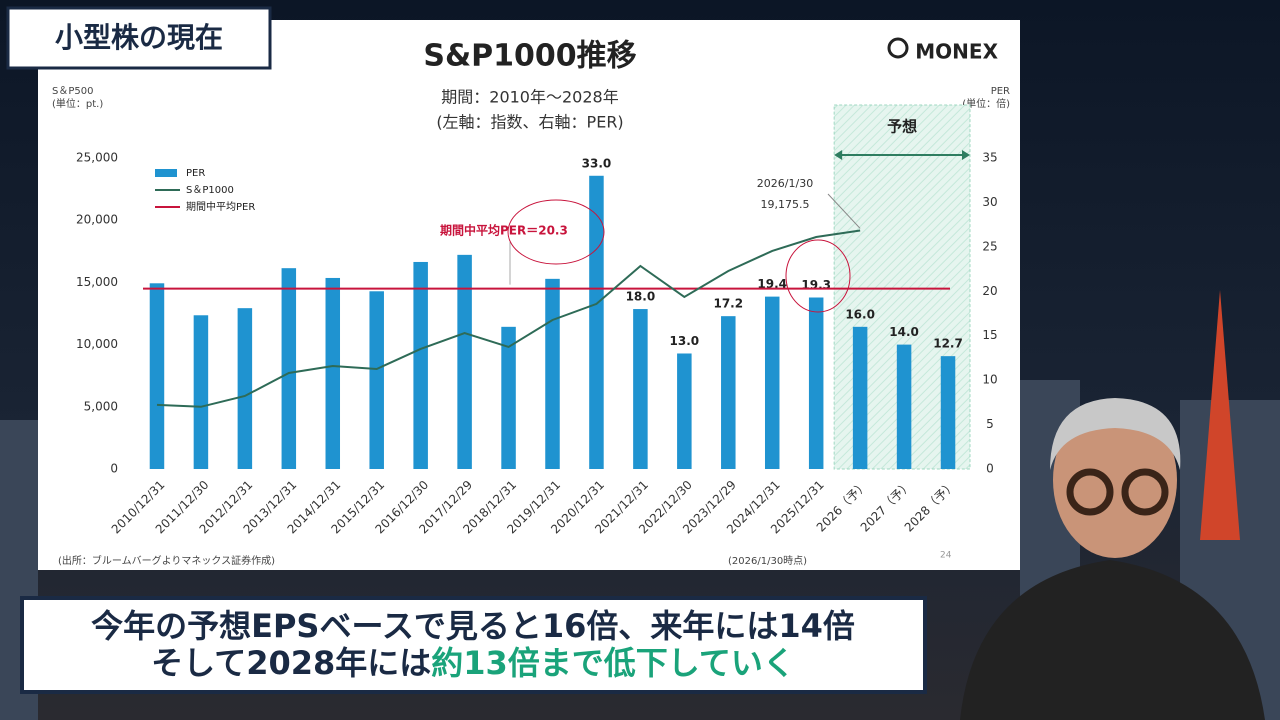  What do you see at coordinates (1220, 415) in the screenshot?
I see `tower` at bounding box center [1220, 415].